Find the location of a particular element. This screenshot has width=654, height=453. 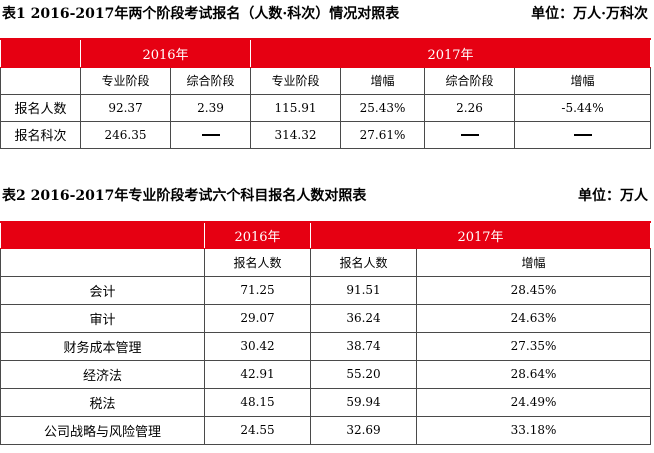

table-cell: 24.63% is located at coordinates (533, 318).